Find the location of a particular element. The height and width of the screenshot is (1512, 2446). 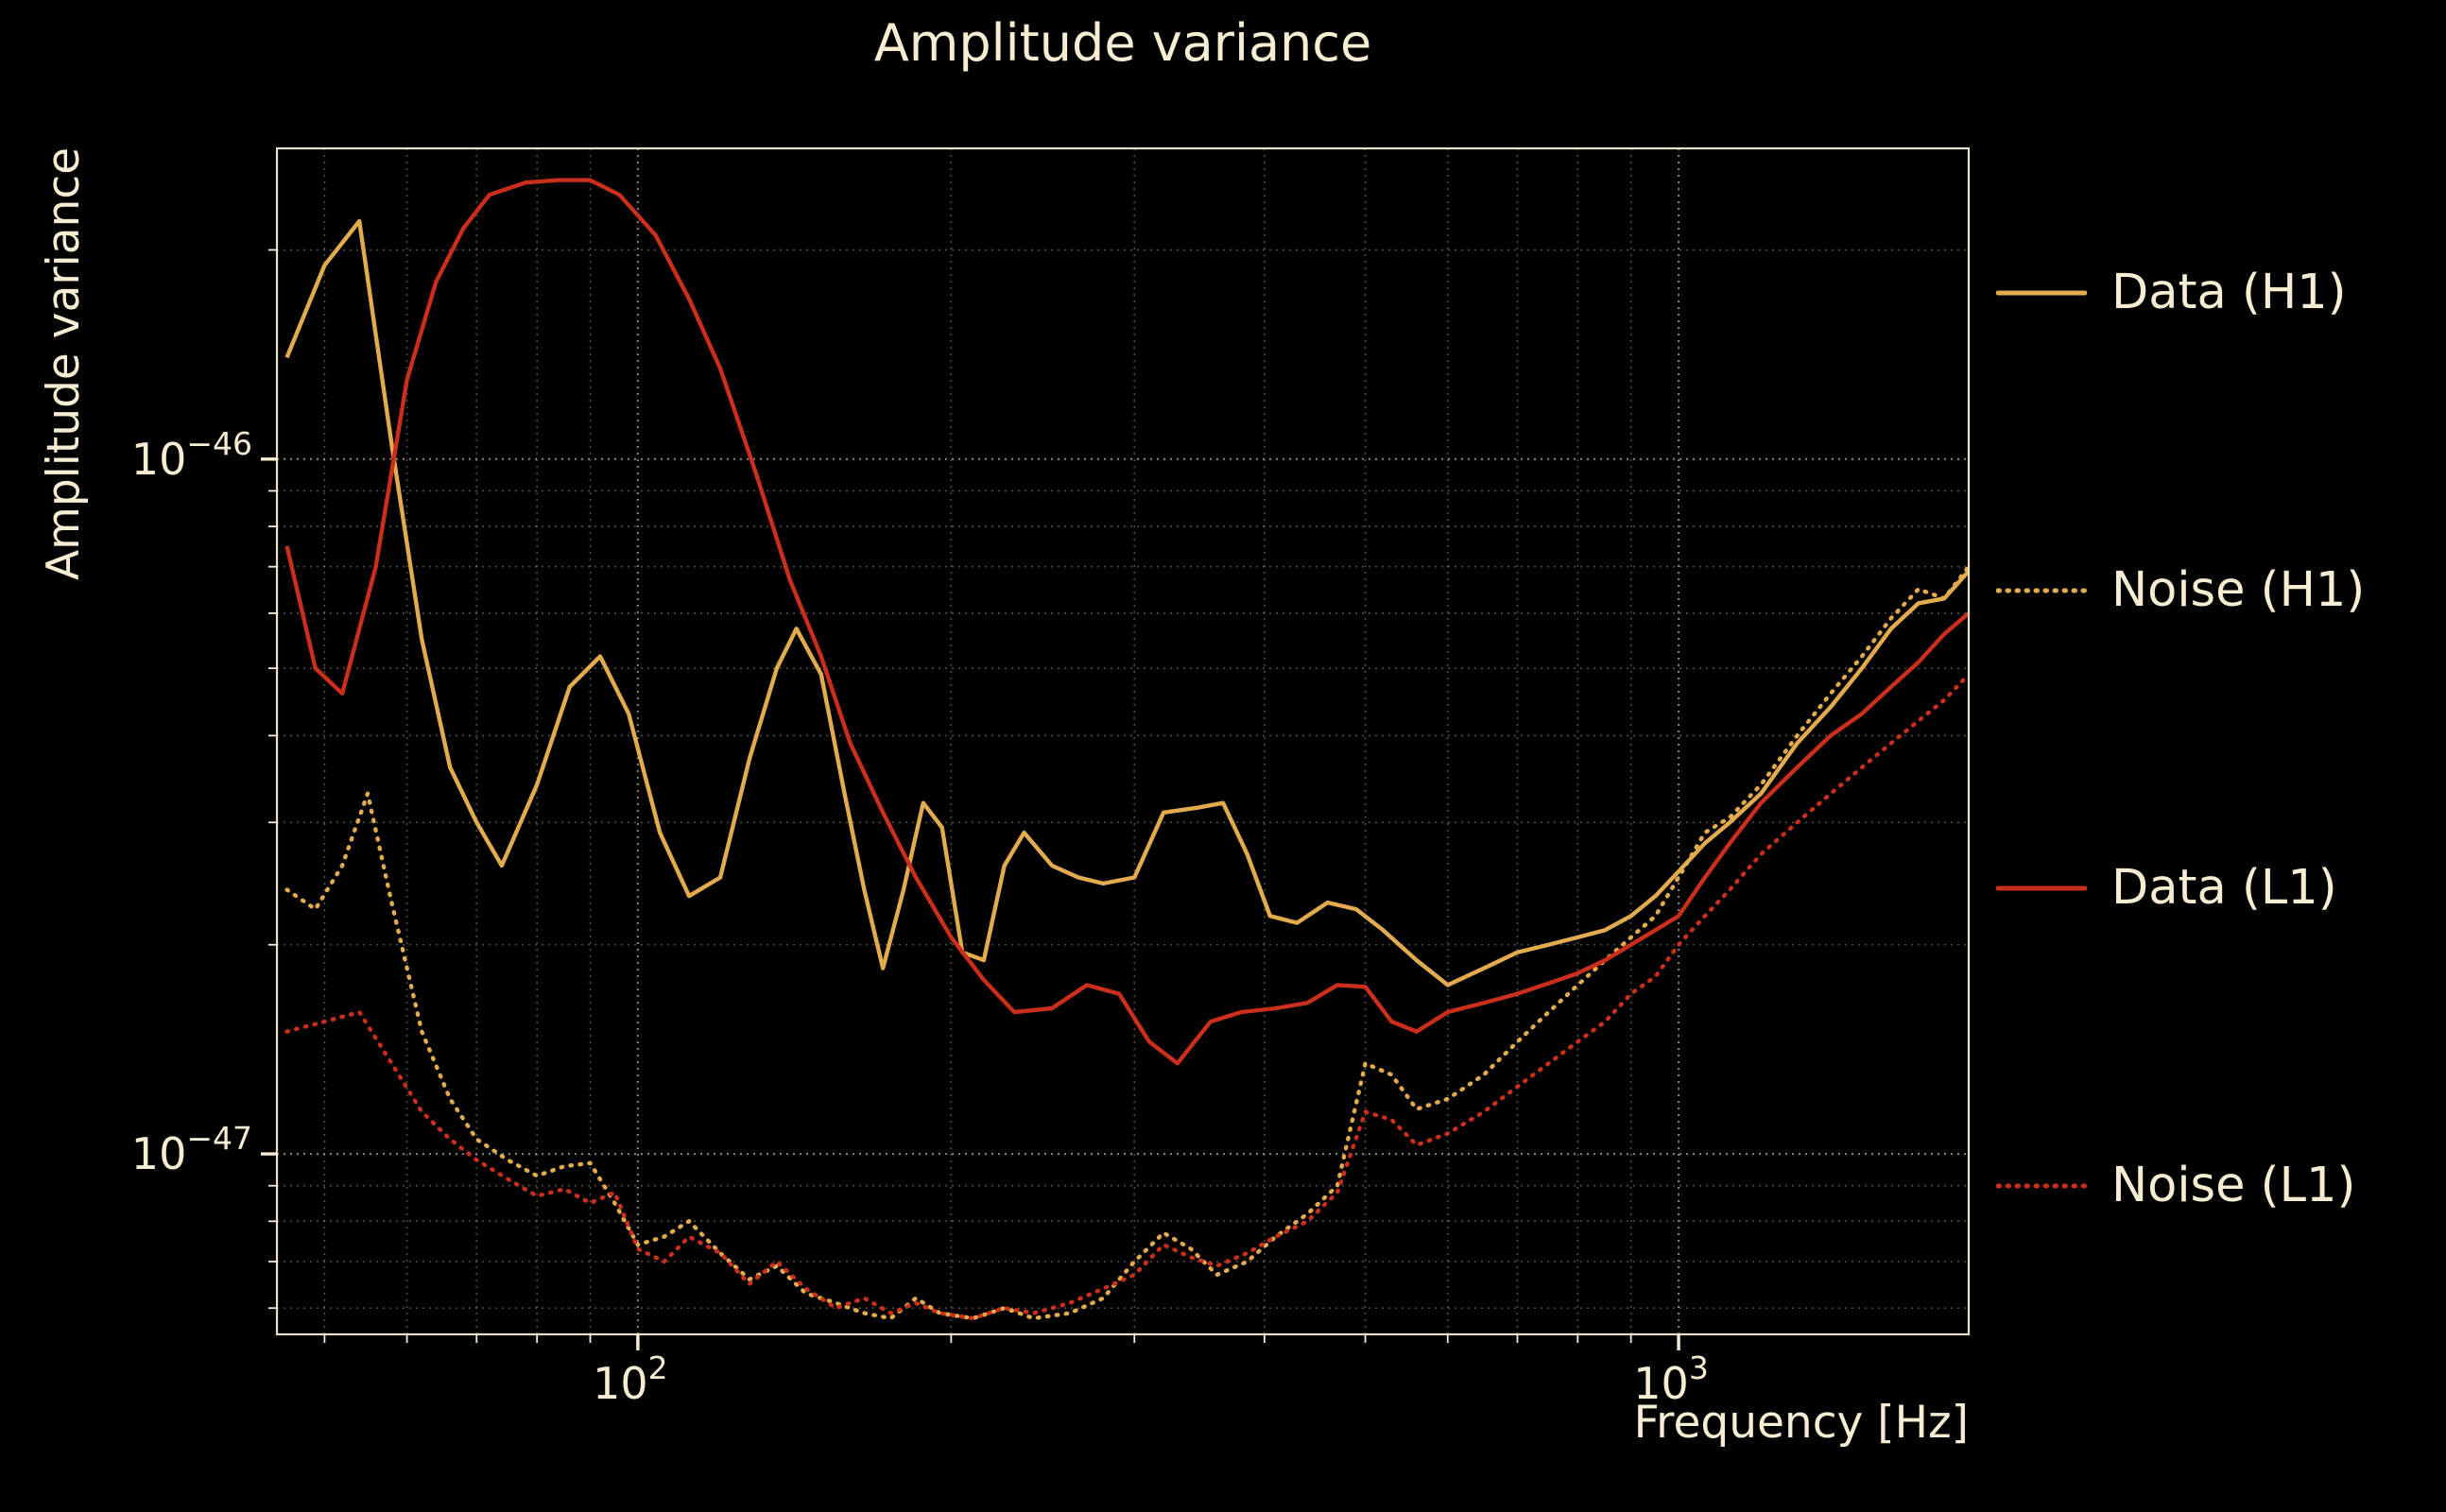

legend-label: Noise (L1) is located at coordinates (2233, 1185).